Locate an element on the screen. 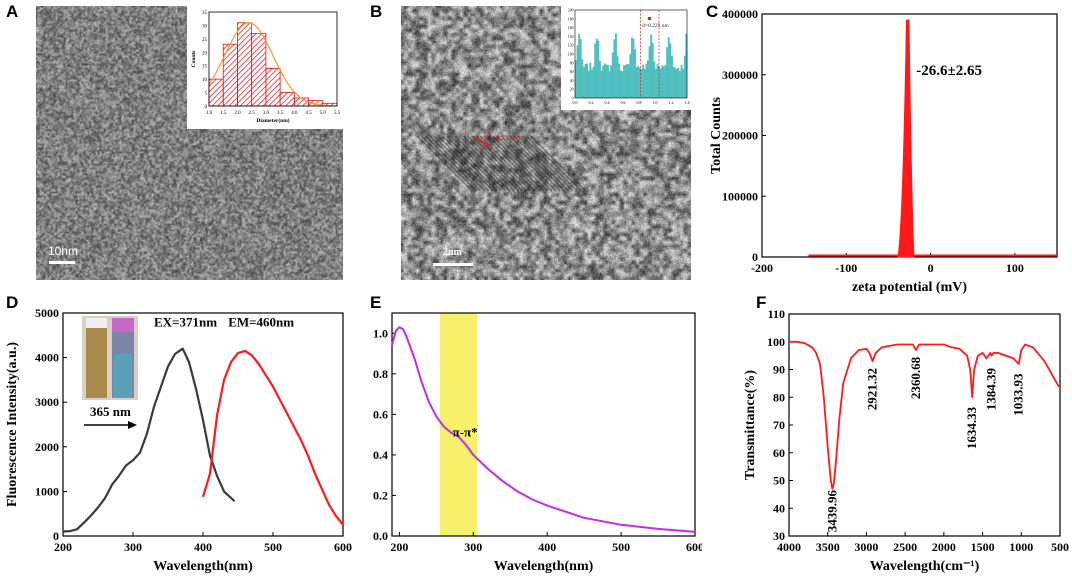 The height and width of the screenshot is (583, 1072). emission-line is located at coordinates (272, 437).